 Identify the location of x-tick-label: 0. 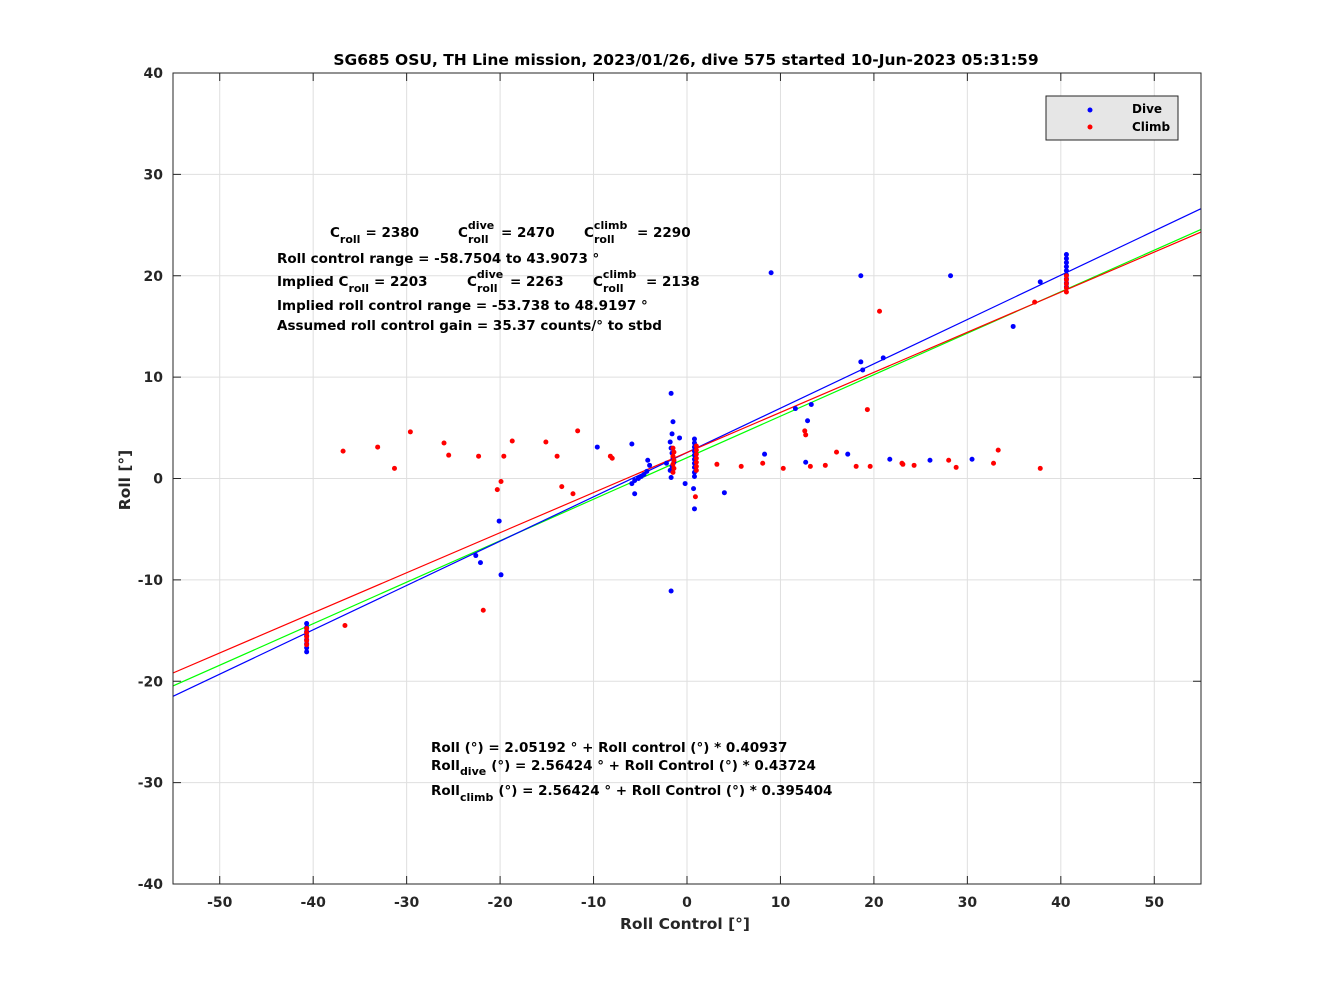
(687, 903).